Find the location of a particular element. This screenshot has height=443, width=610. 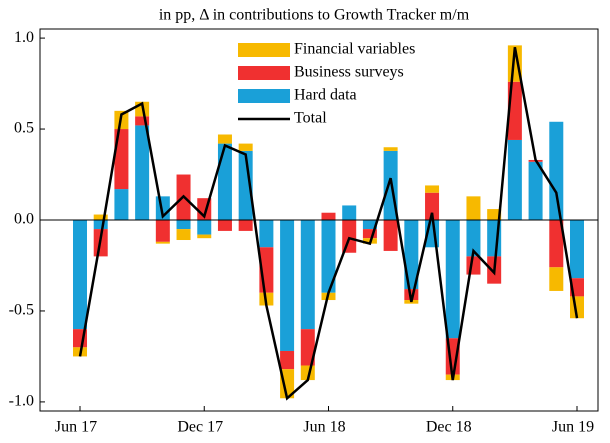

y-tick-label: -0.5 is located at coordinates (21, 310).